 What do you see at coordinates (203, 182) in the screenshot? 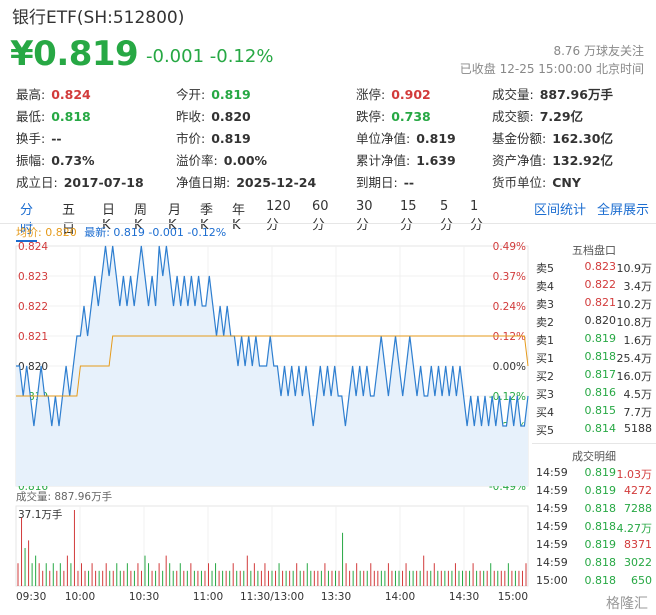
I see `stat-label: 净值日期:` at bounding box center [203, 182].